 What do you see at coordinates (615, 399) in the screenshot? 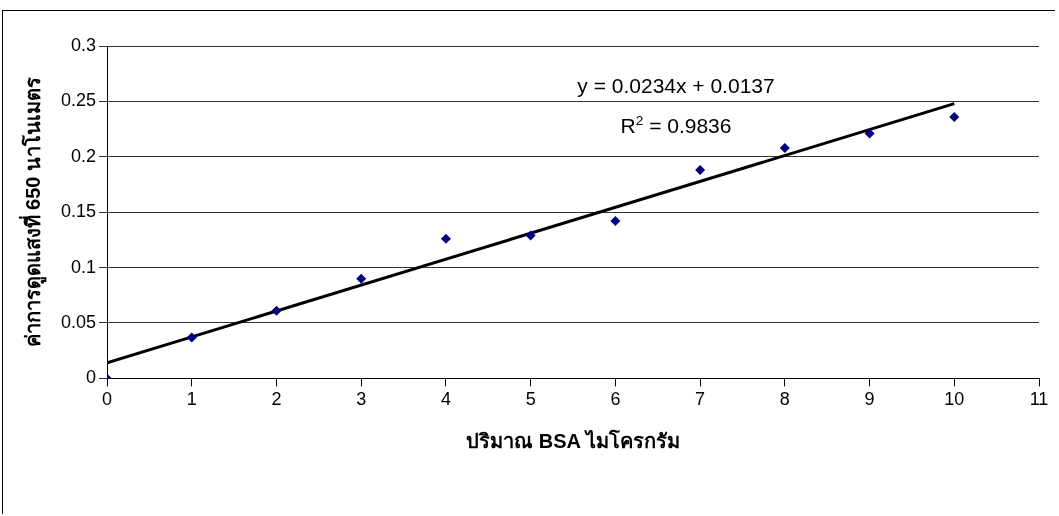
I see `x-tick-label: 6` at bounding box center [615, 399].